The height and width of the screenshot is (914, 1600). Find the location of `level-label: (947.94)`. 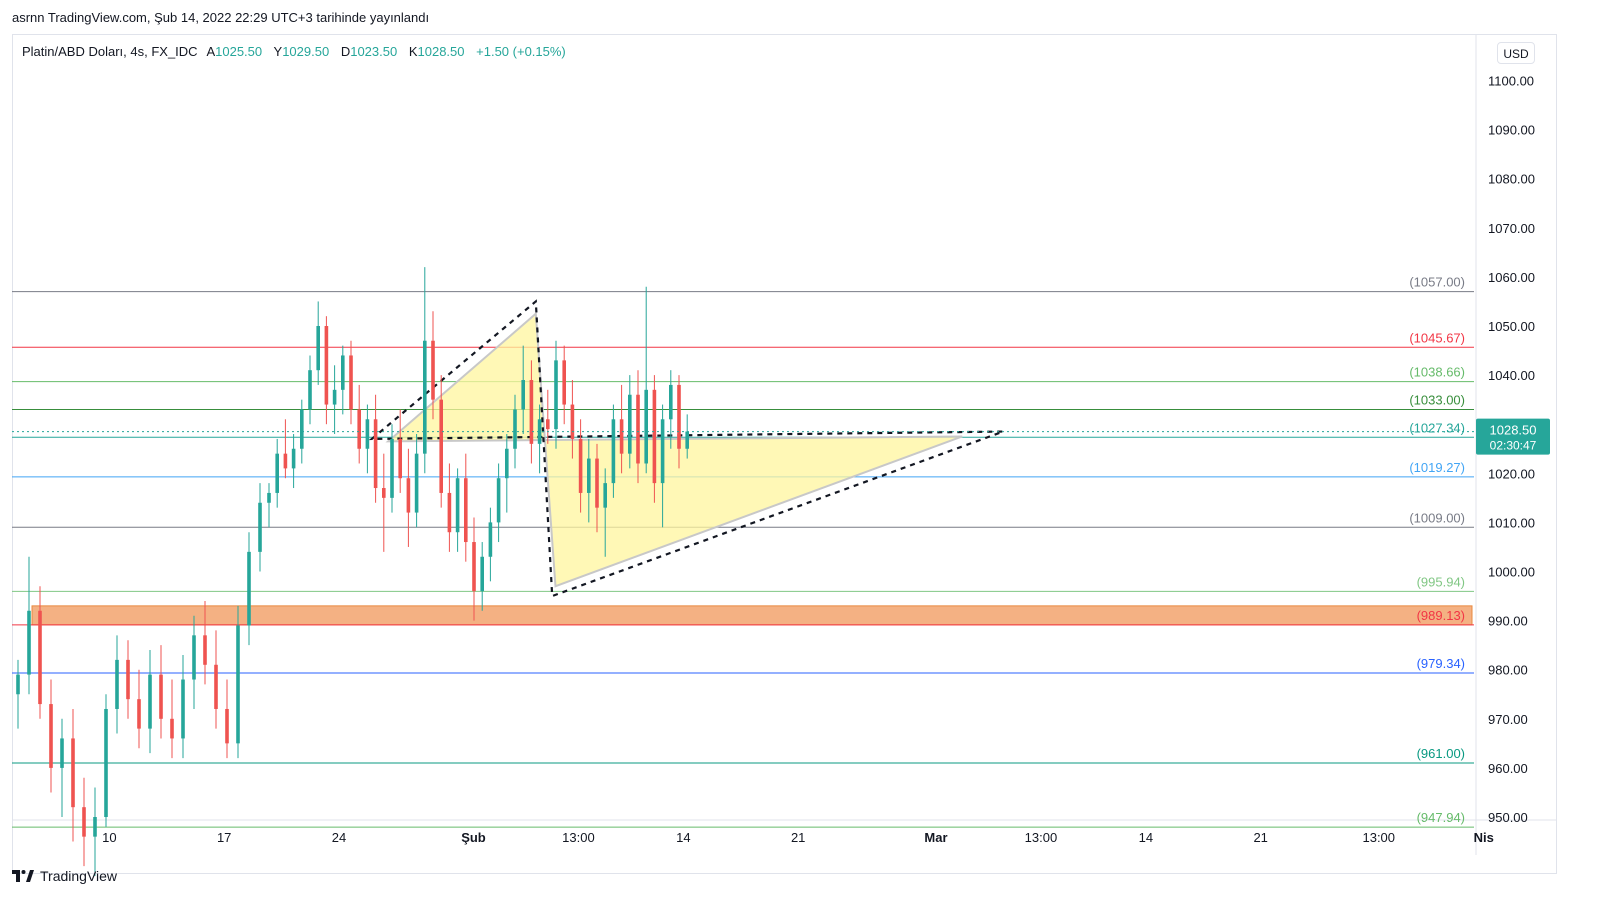

level-label: (947.94) is located at coordinates (1441, 817).